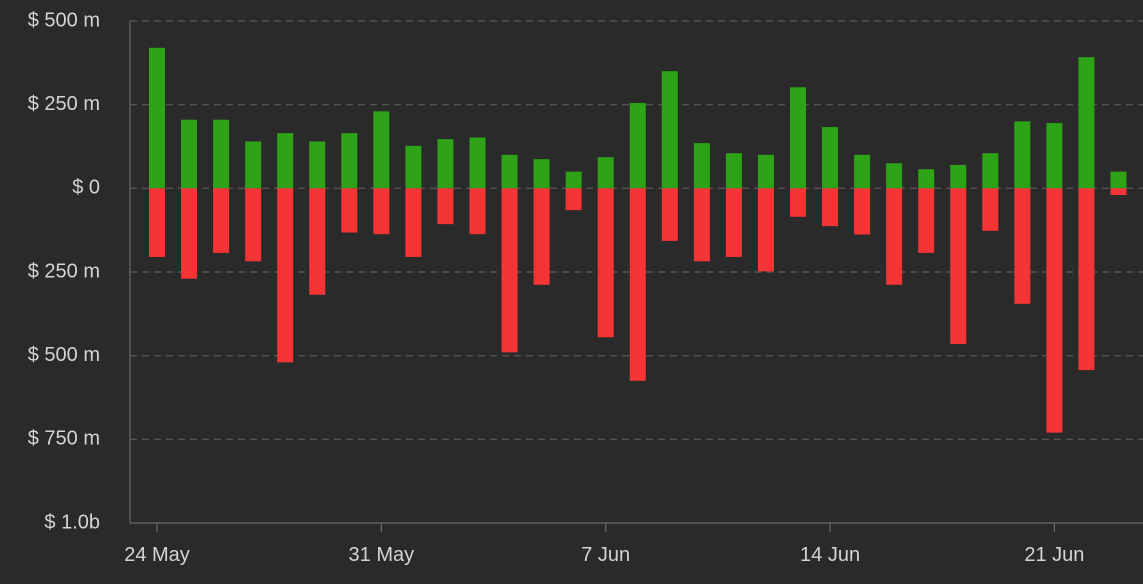 The height and width of the screenshot is (584, 1143). What do you see at coordinates (1054, 555) in the screenshot?
I see `x-tick-label: 21 Jun` at bounding box center [1054, 555].